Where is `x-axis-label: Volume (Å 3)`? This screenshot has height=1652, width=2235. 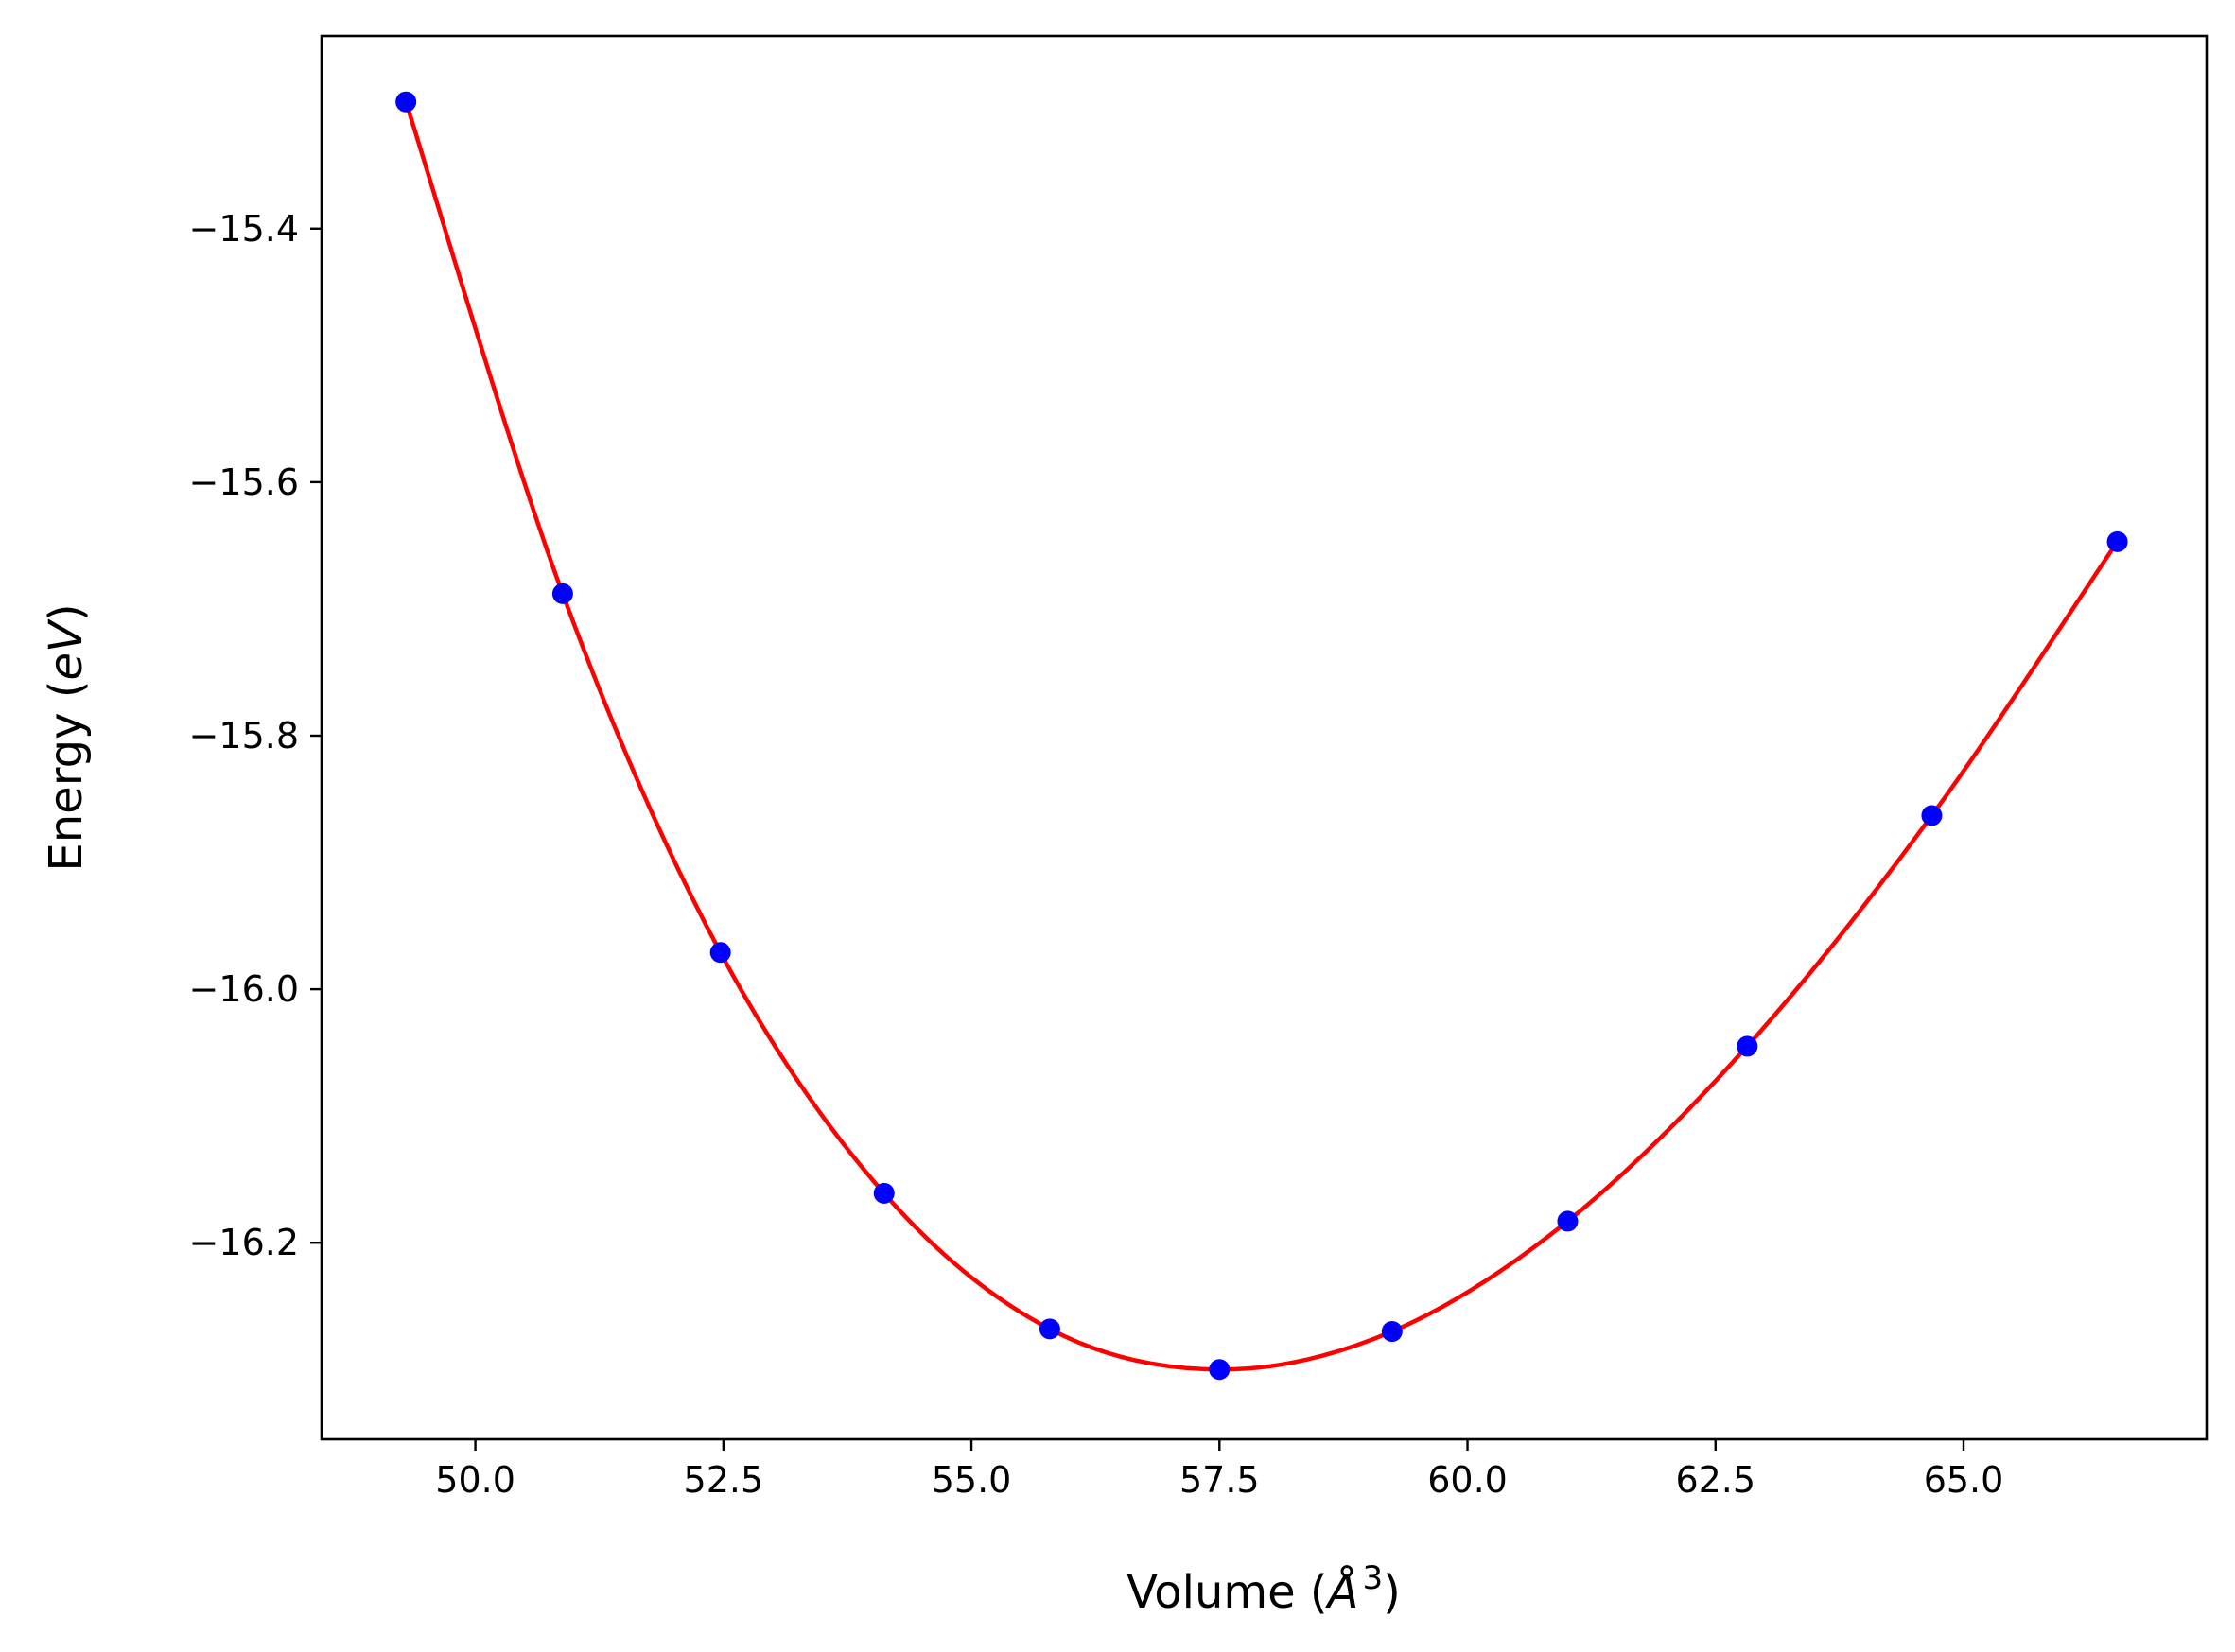
x-axis-label: Volume (Å 3) is located at coordinates (1263, 1589).